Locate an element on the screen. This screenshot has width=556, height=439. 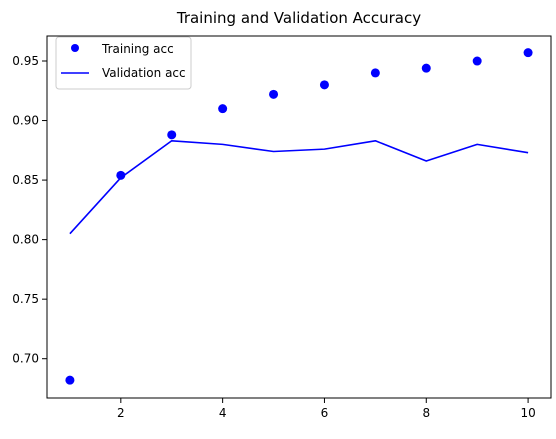
y-tick-label: 0.75 is located at coordinates (25, 299).